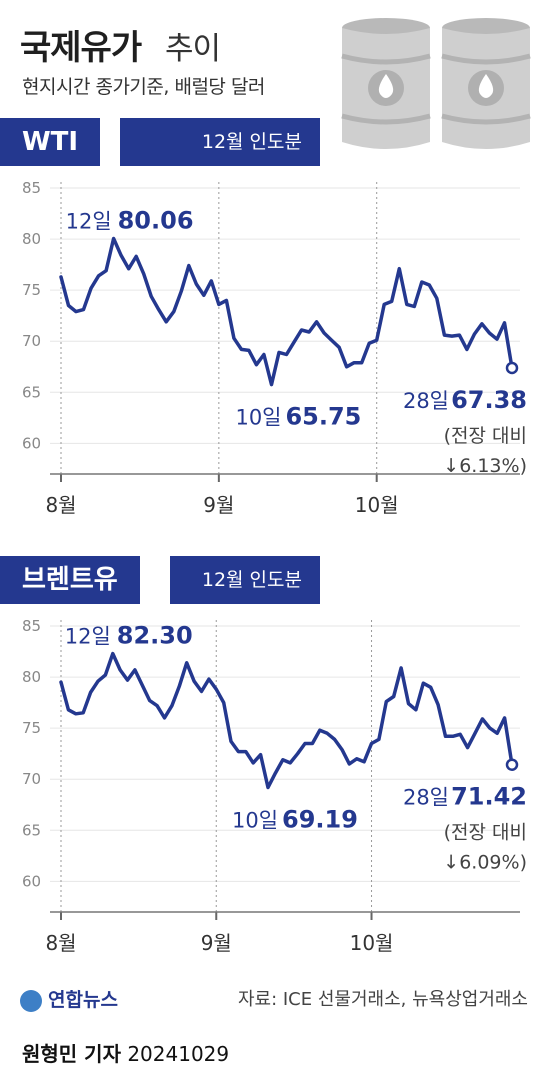  I want to click on wti-header: WTI 12월 인도분, so click(160, 142).